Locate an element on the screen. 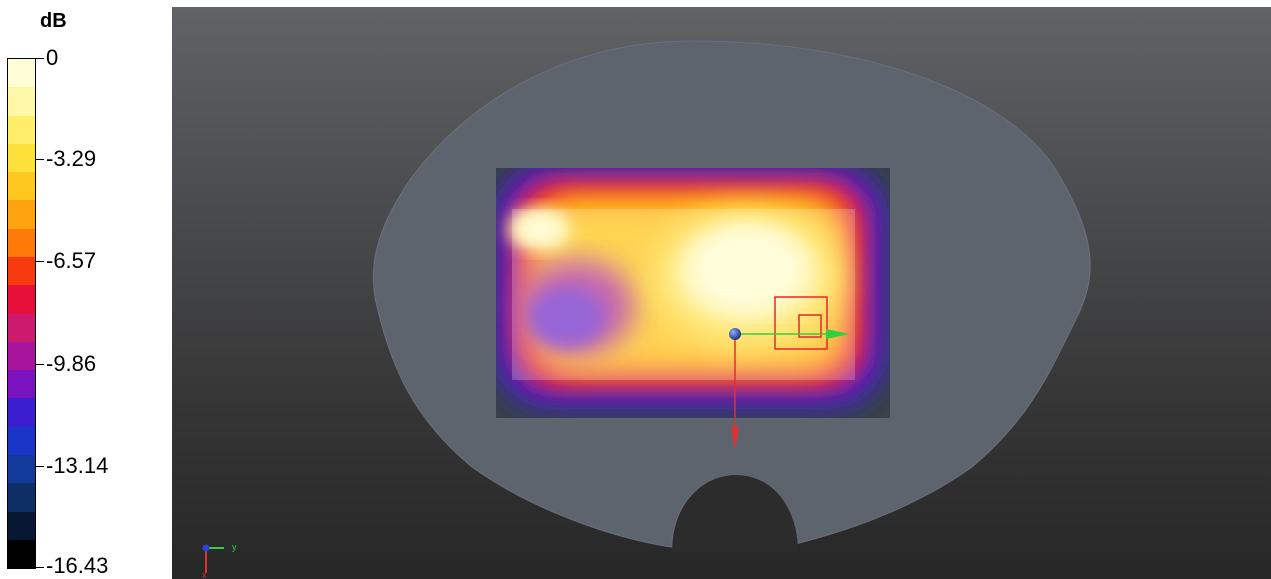 The height and width of the screenshot is (579, 1271). tick-label-3: -9.86 is located at coordinates (71, 363).